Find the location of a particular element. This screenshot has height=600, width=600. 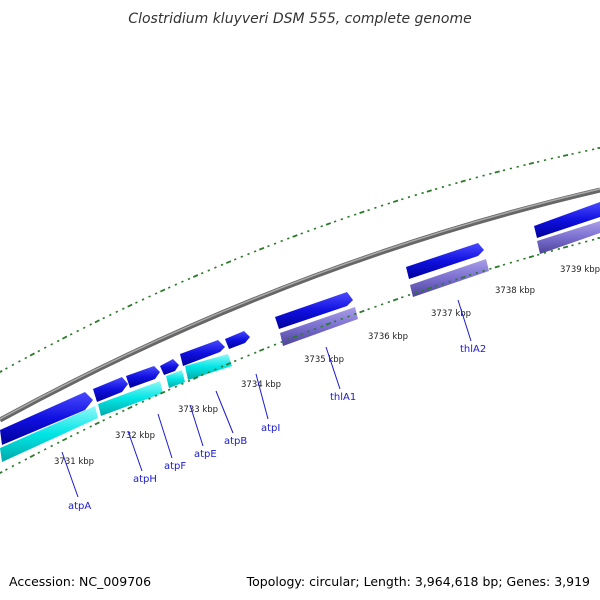

gene-label-thlA1: thlA1 is located at coordinates (343, 397).